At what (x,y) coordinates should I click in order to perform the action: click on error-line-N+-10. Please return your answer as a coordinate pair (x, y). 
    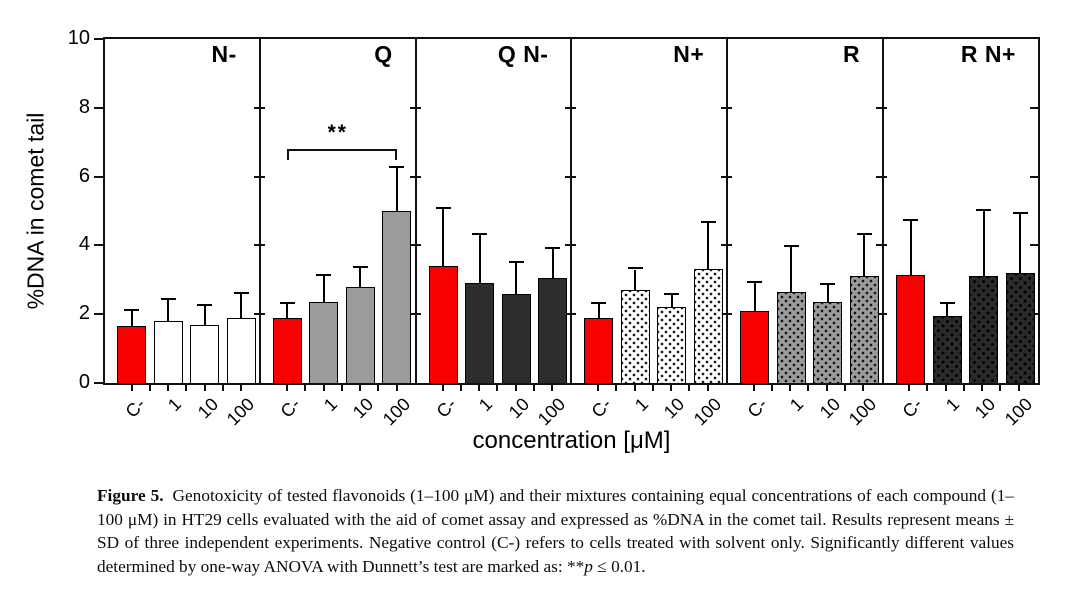
    Looking at the image, I should click on (671, 302).